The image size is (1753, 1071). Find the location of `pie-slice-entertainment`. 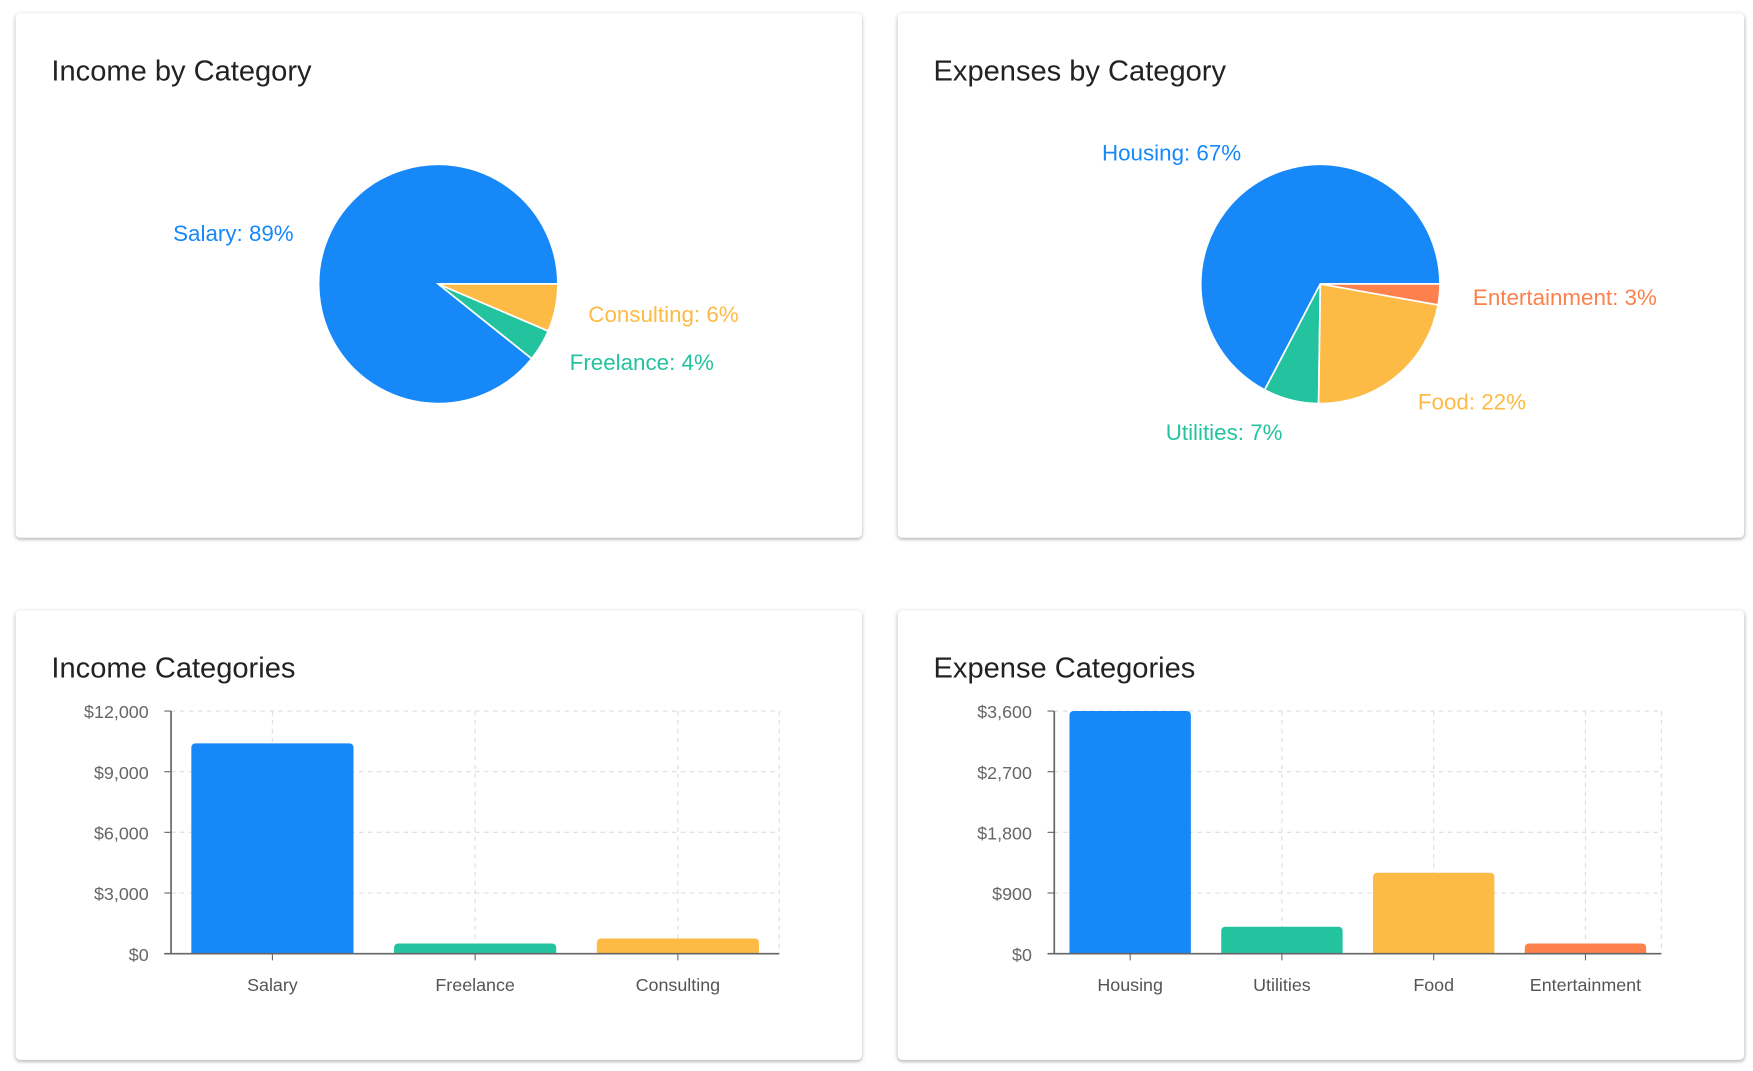

pie-slice-entertainment is located at coordinates (1380, 294).